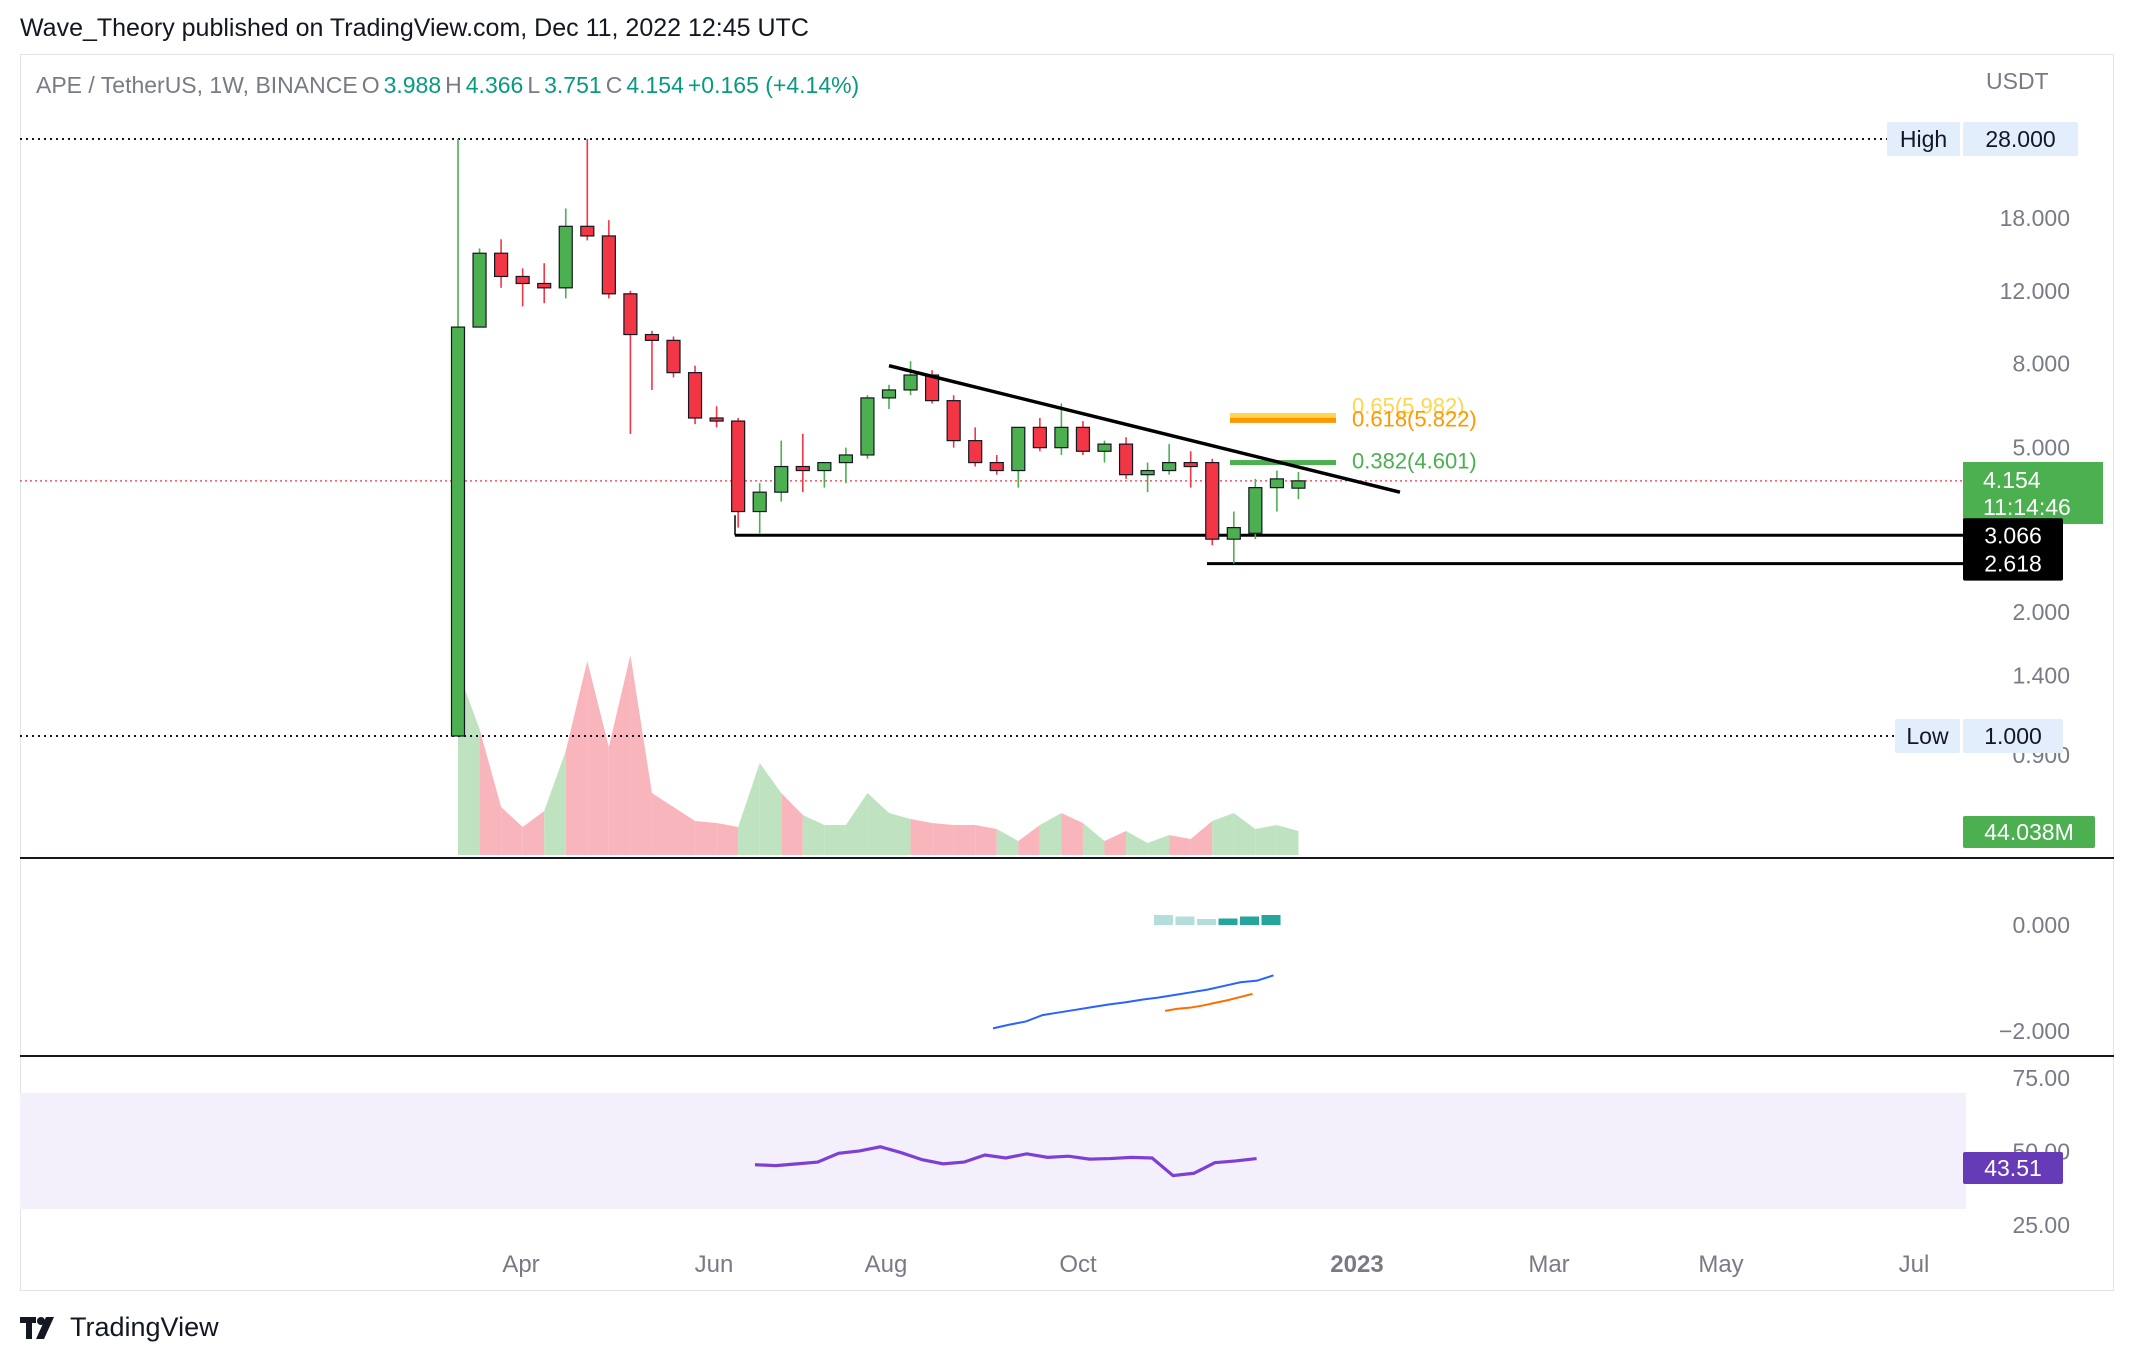 The width and height of the screenshot is (2132, 1360). What do you see at coordinates (1414, 461) in the screenshot?
I see `fib-label: 0.382(4.601)` at bounding box center [1414, 461].